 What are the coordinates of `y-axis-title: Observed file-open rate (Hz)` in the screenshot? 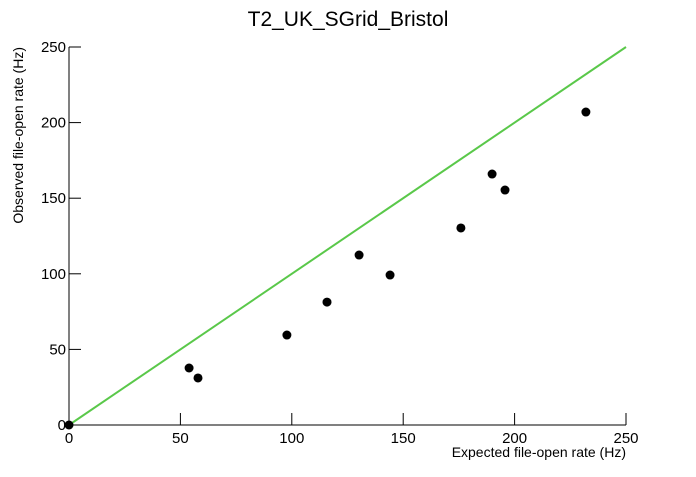 It's located at (18, 135).